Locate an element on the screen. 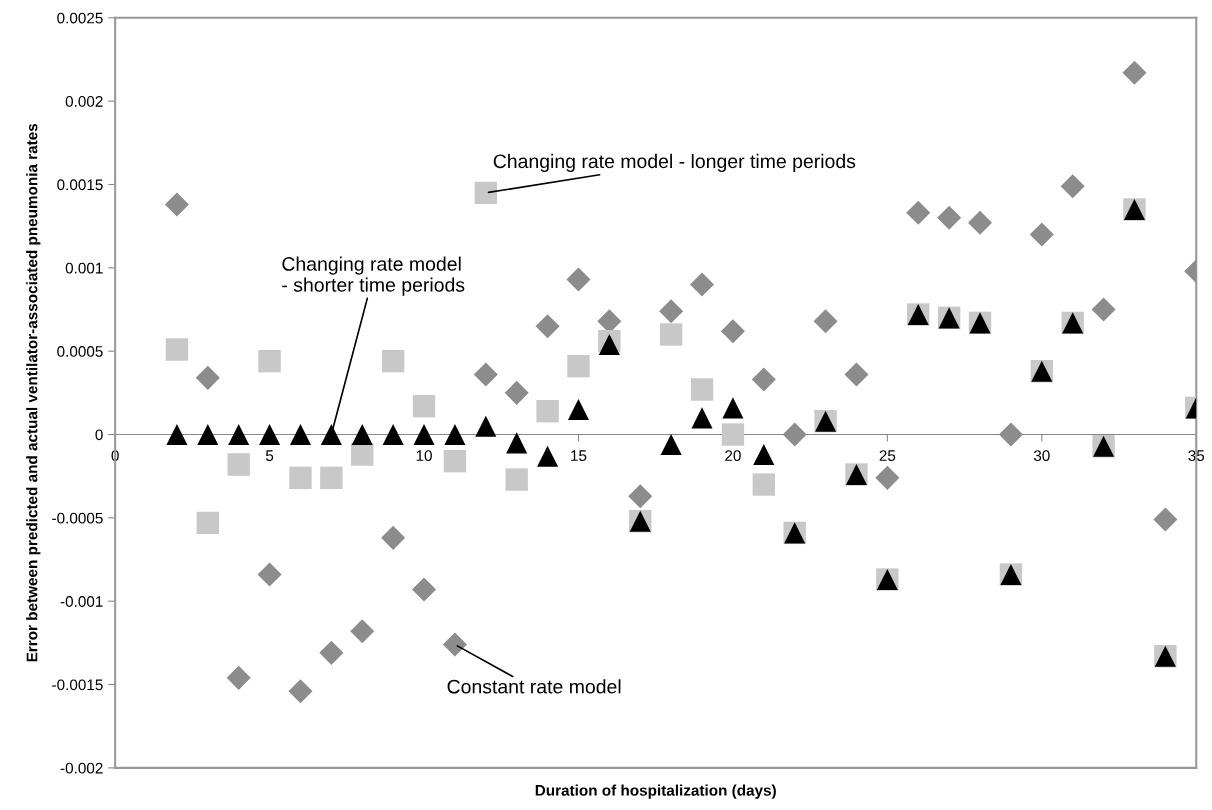 The height and width of the screenshot is (810, 1212). x-tick-label: 20 is located at coordinates (733, 456).